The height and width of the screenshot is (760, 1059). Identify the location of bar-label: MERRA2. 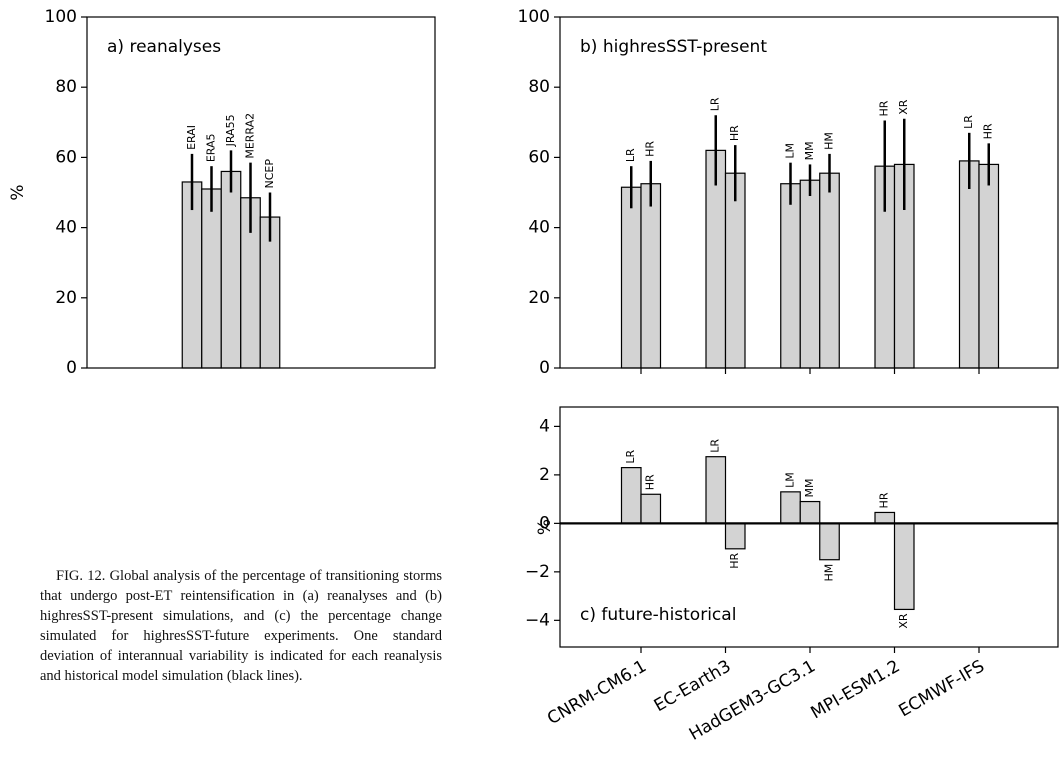
(250, 136).